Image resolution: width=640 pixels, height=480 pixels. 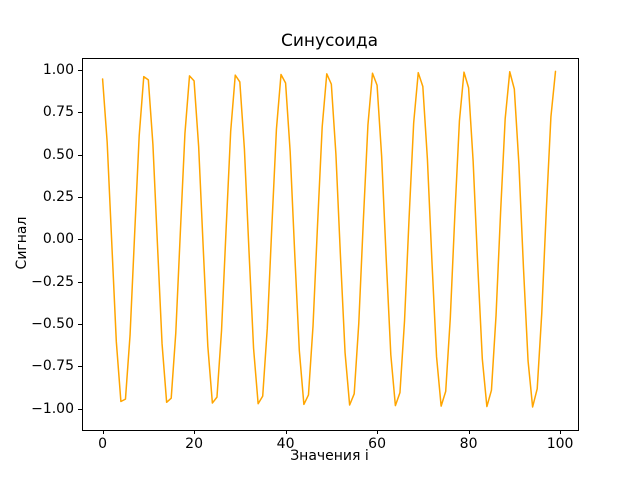 I want to click on x-tick-label: 60, so click(x=377, y=444).